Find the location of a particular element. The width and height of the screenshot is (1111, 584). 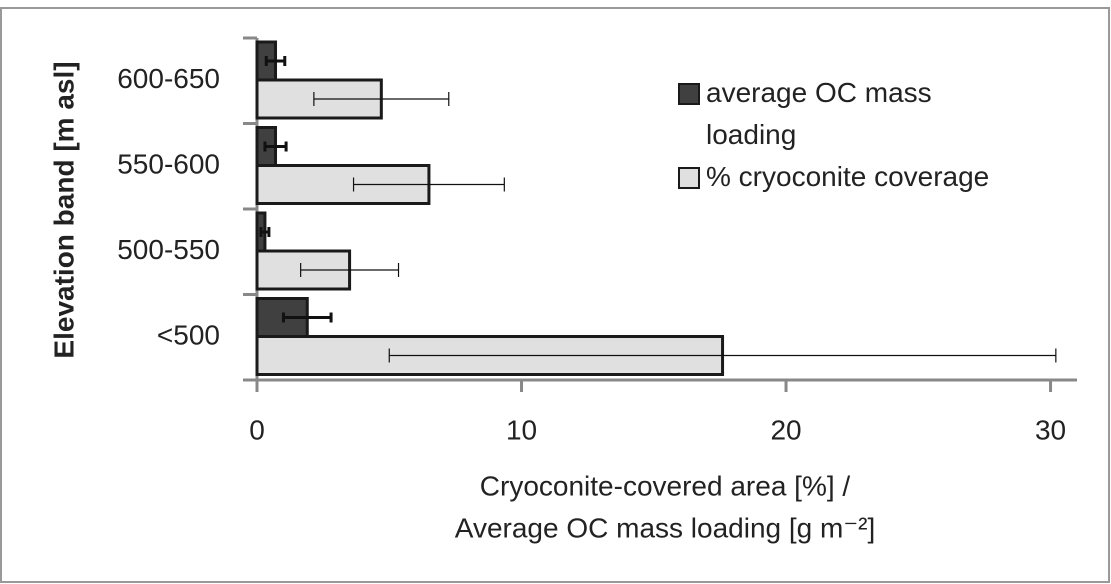

x-tick-label: 20 is located at coordinates (785, 429).